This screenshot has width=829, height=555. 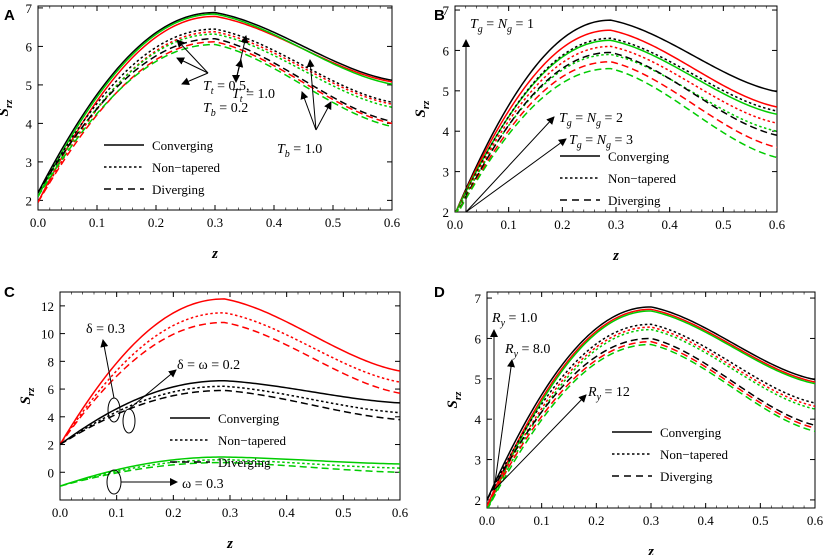 I want to click on y-tick-label: 12, so click(x=47, y=306).